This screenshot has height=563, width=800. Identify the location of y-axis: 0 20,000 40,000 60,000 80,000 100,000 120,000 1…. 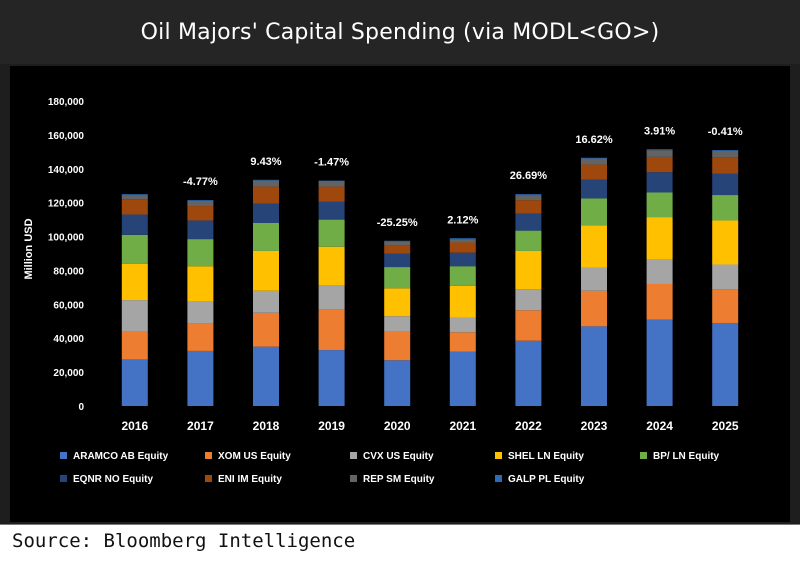
(66, 255).